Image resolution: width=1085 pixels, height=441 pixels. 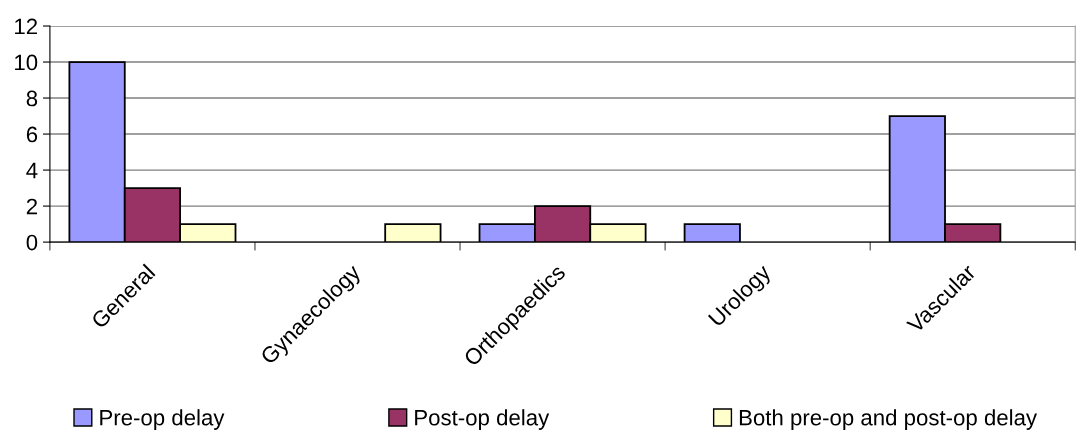 What do you see at coordinates (26, 26) in the screenshot?
I see `y-tick-label: 12` at bounding box center [26, 26].